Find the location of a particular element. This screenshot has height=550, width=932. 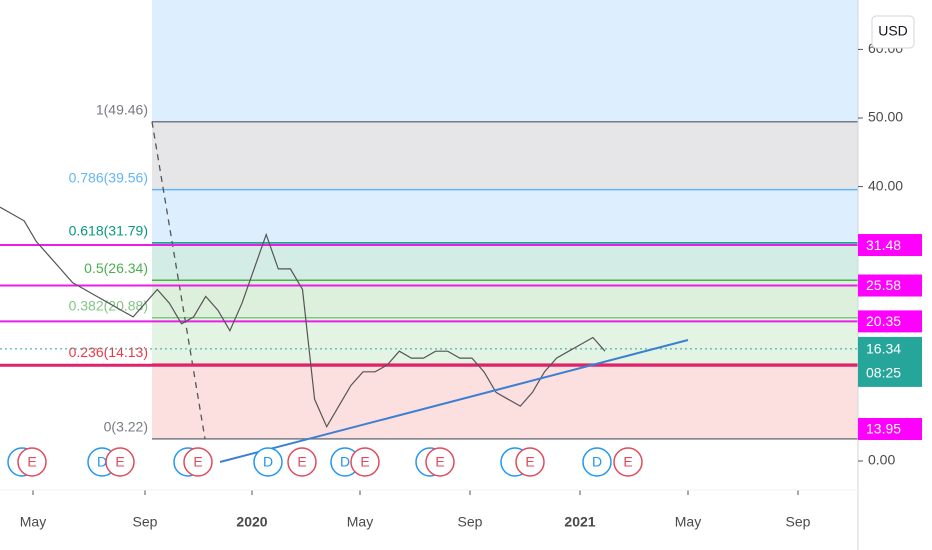

currency-label: USD is located at coordinates (893, 31).